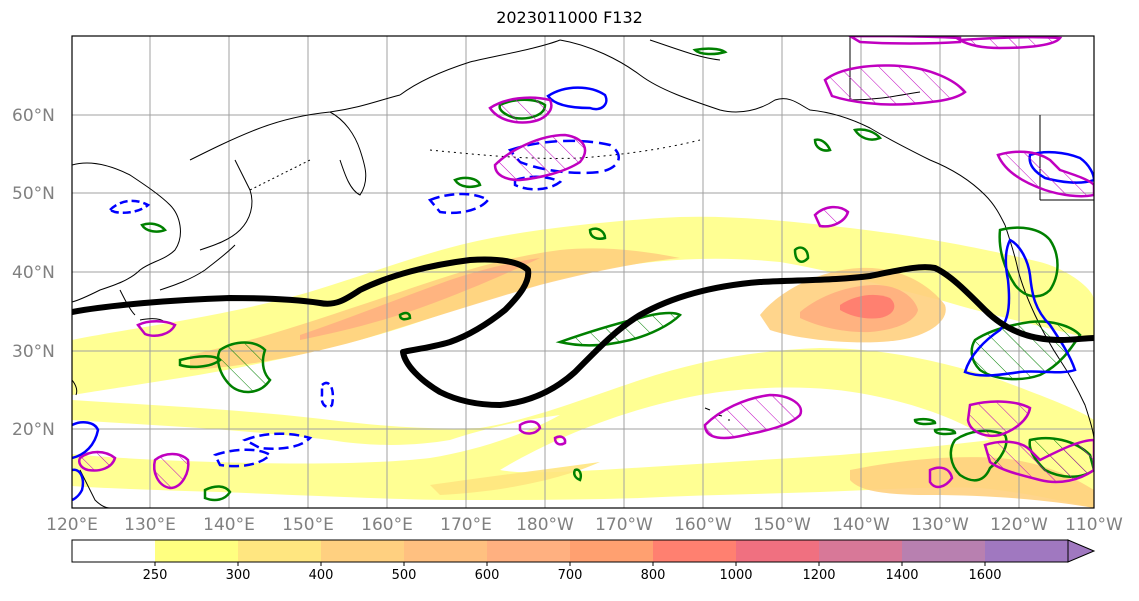 The height and width of the screenshot is (601, 1139). Describe the element at coordinates (308, 525) in the screenshot. I see `lon-label: 150°E` at that location.